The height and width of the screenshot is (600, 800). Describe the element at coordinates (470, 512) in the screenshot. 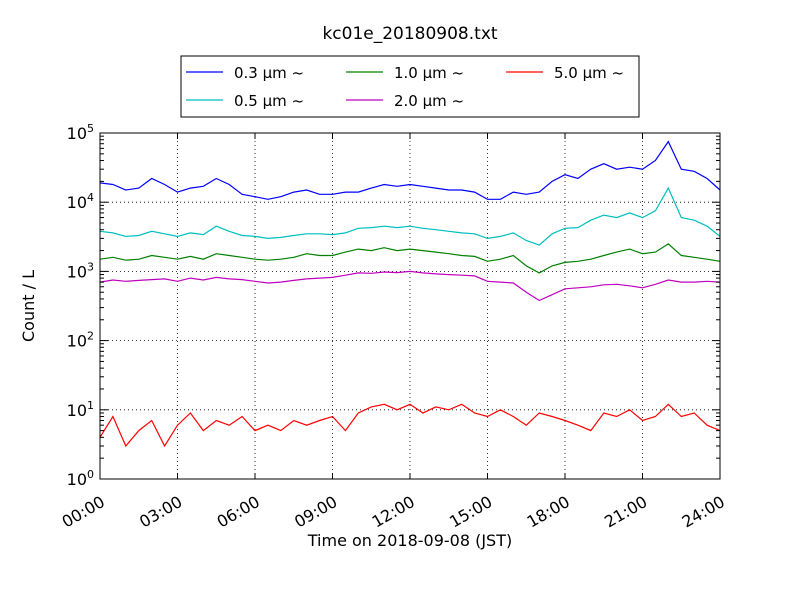

I see `x-tick-label: 15:00` at that location.